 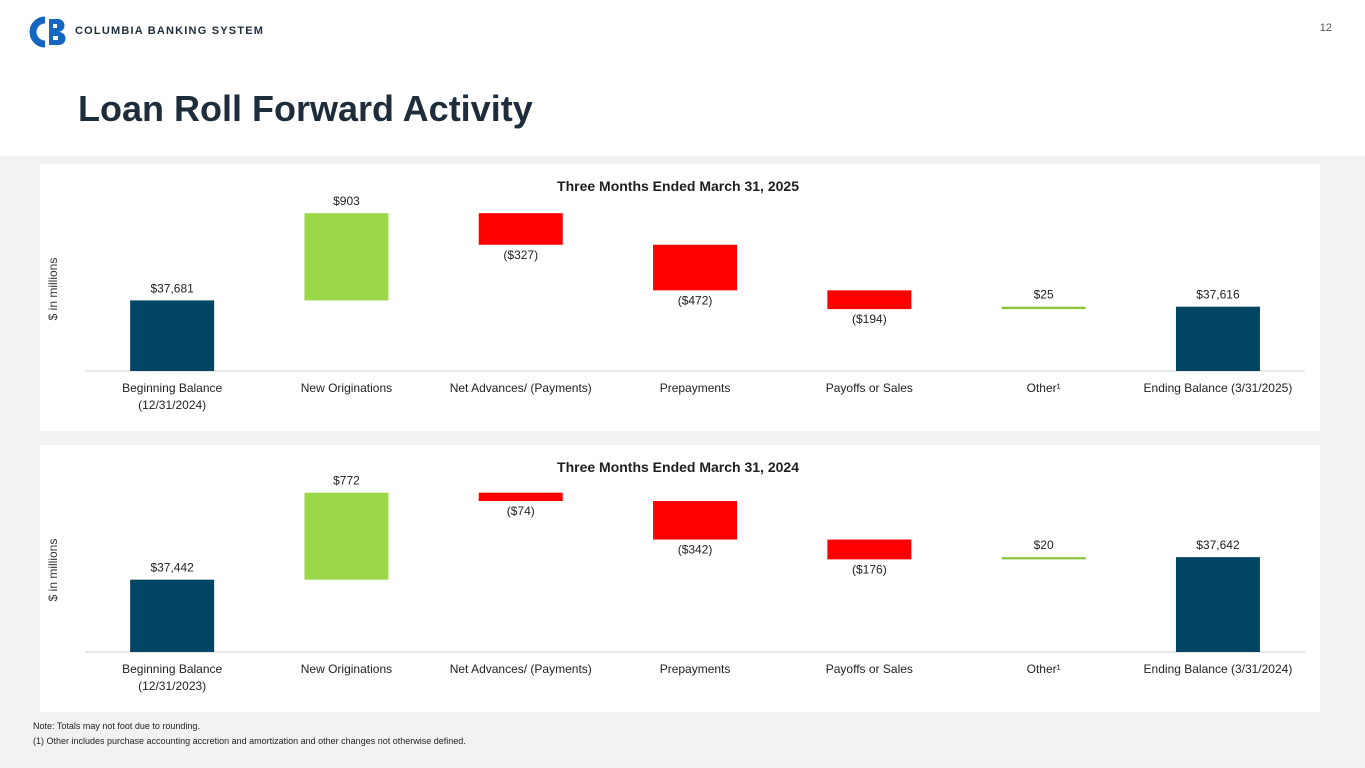 I want to click on data-label: ($194), so click(x=869, y=319).